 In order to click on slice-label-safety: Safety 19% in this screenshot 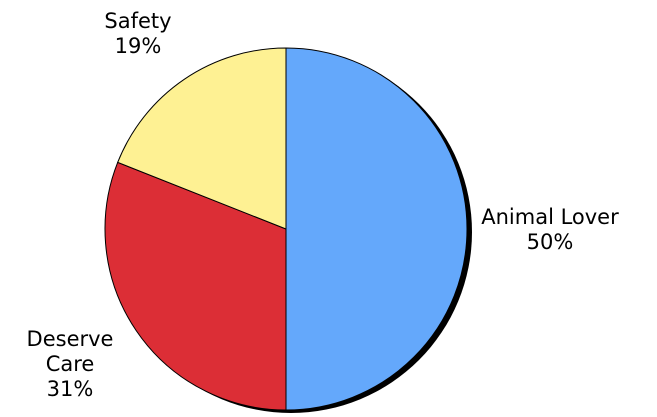, I will do `click(137, 33)`.